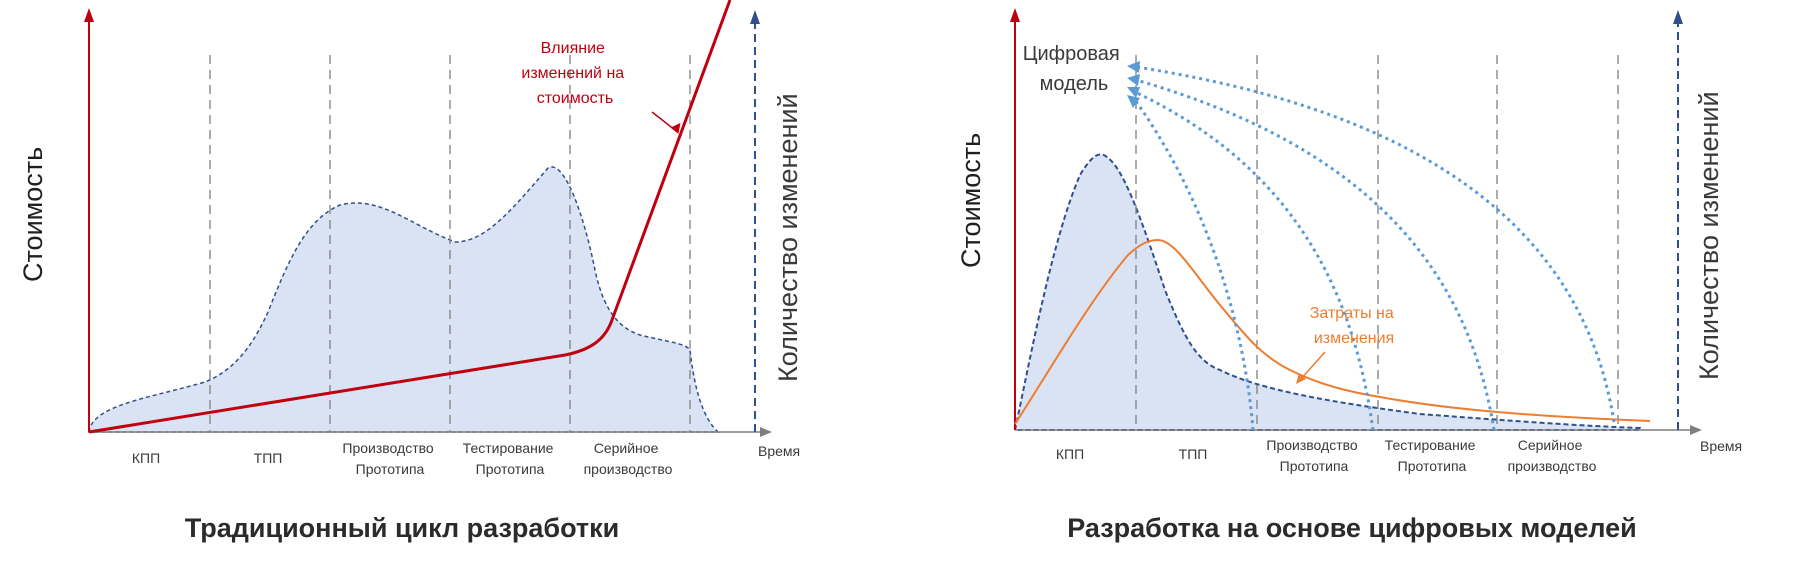 The width and height of the screenshot is (1802, 564). I want to click on left-y2-label: Количество изменений, so click(788, 237).